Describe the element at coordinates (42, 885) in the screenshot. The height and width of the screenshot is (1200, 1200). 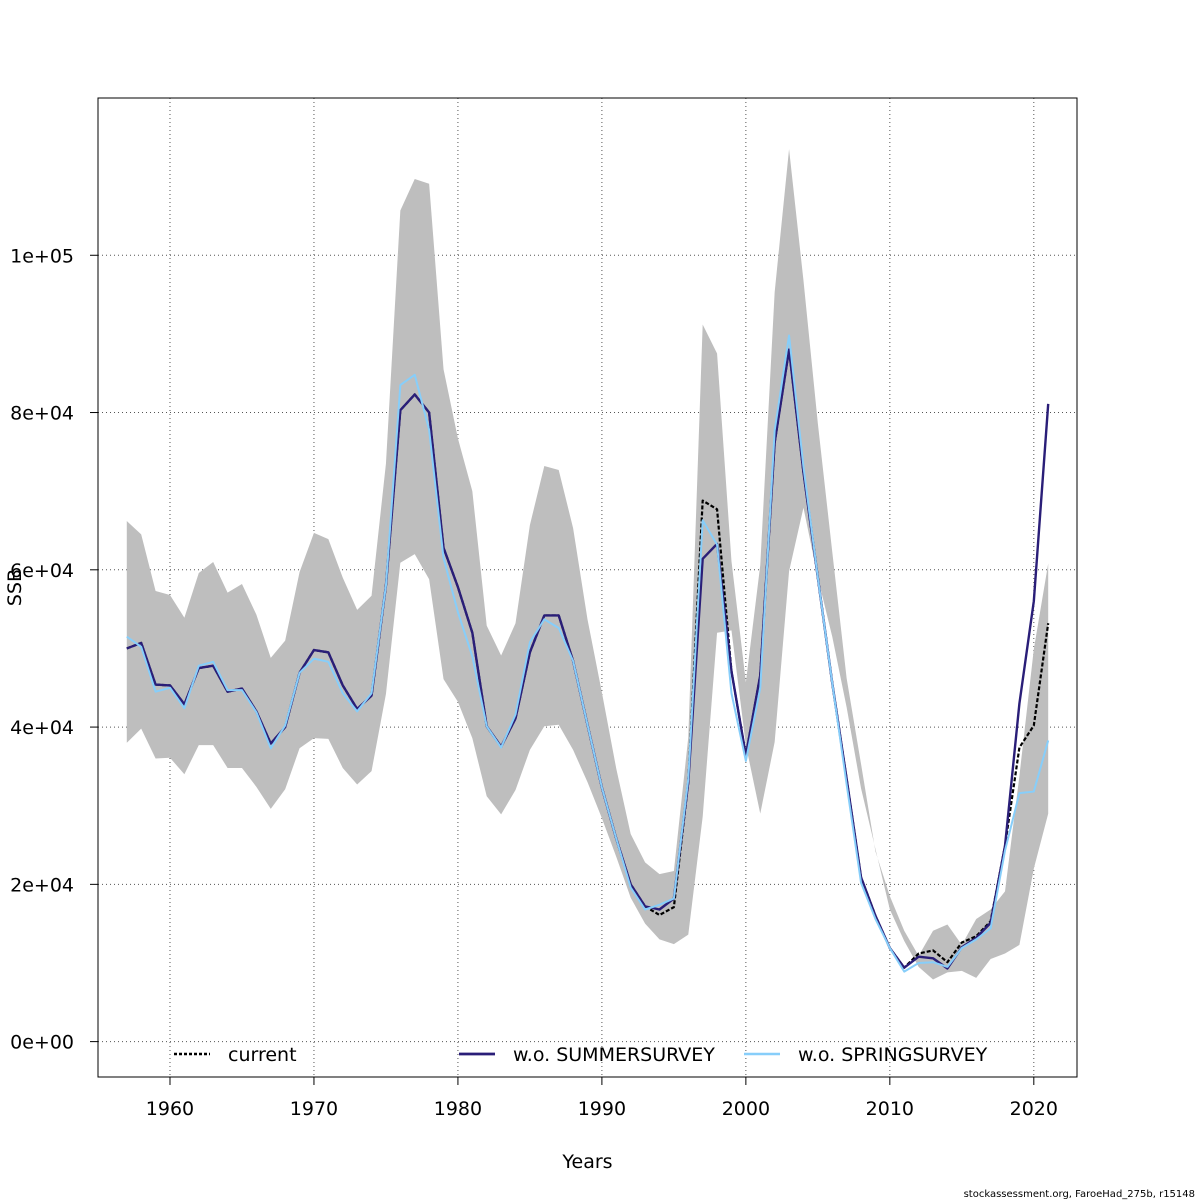
I see `y-tick-label: 2e+04` at that location.